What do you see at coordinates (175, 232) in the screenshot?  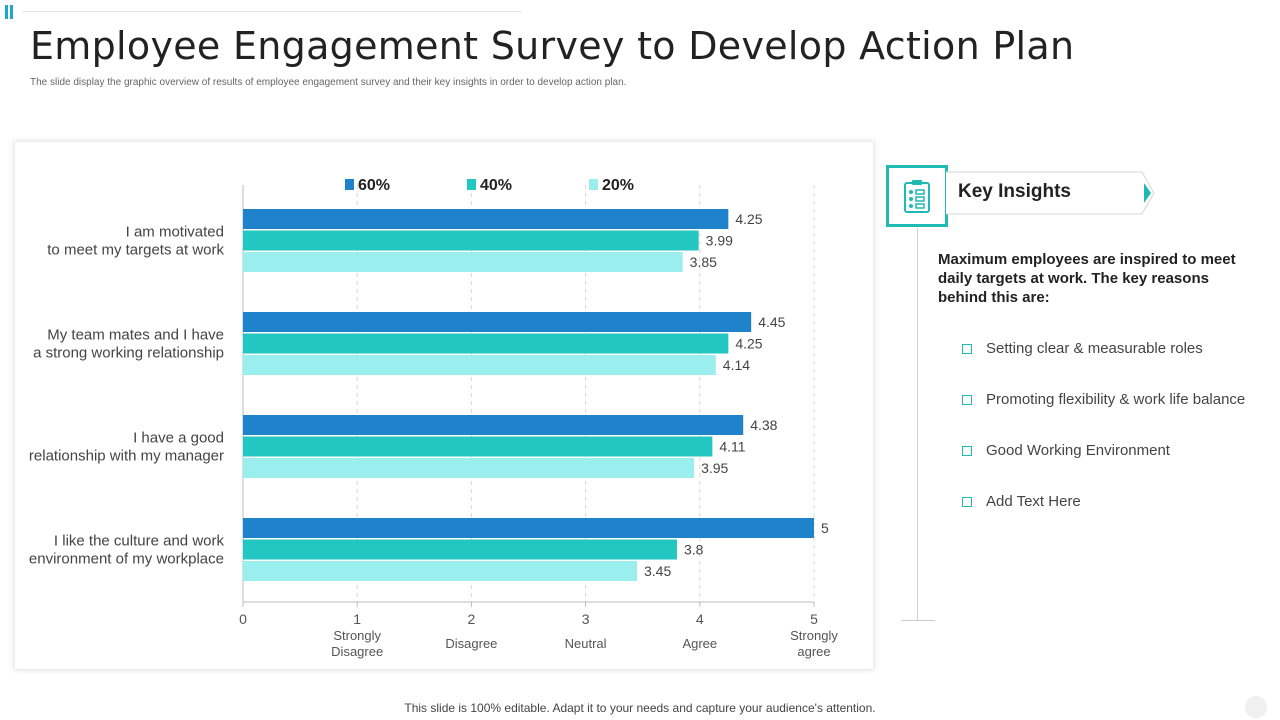 I see `category-label: I am motivated` at bounding box center [175, 232].